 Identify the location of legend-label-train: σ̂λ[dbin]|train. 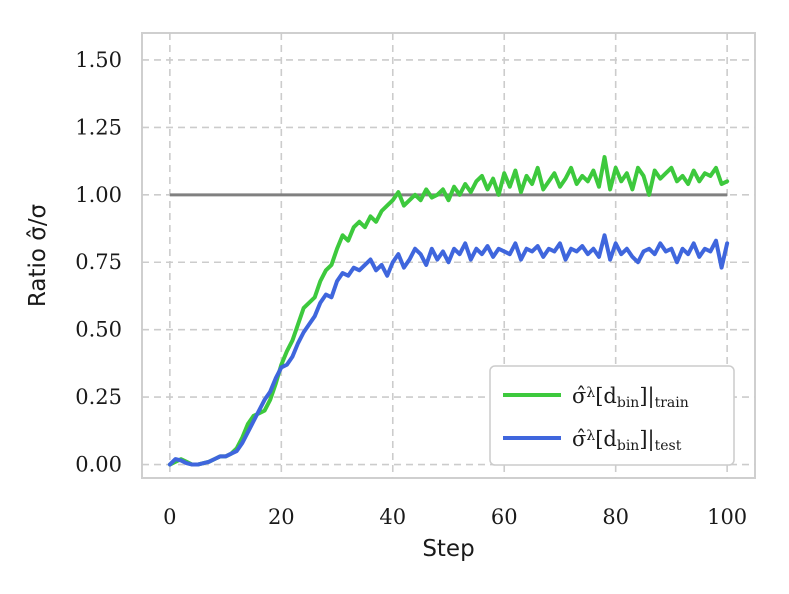
(630, 397).